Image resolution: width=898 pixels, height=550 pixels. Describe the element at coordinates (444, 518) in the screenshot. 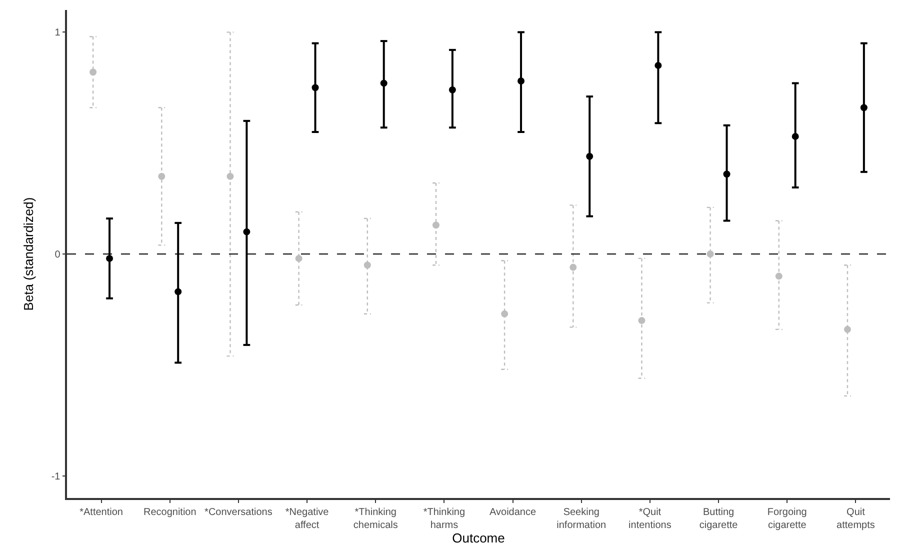

I see `x-tick-label: *Thinking harms` at that location.